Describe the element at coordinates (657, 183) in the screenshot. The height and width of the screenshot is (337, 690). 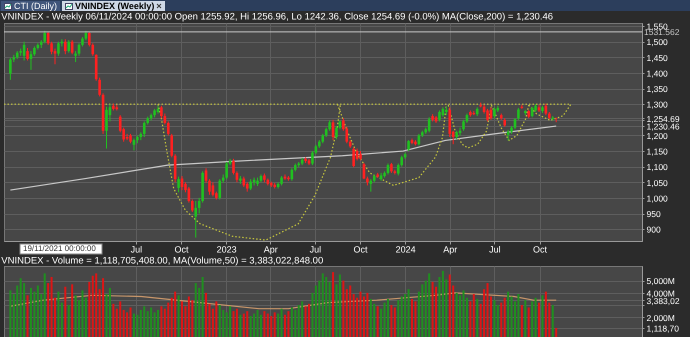
I see `y-tick-label: 1,050` at that location.